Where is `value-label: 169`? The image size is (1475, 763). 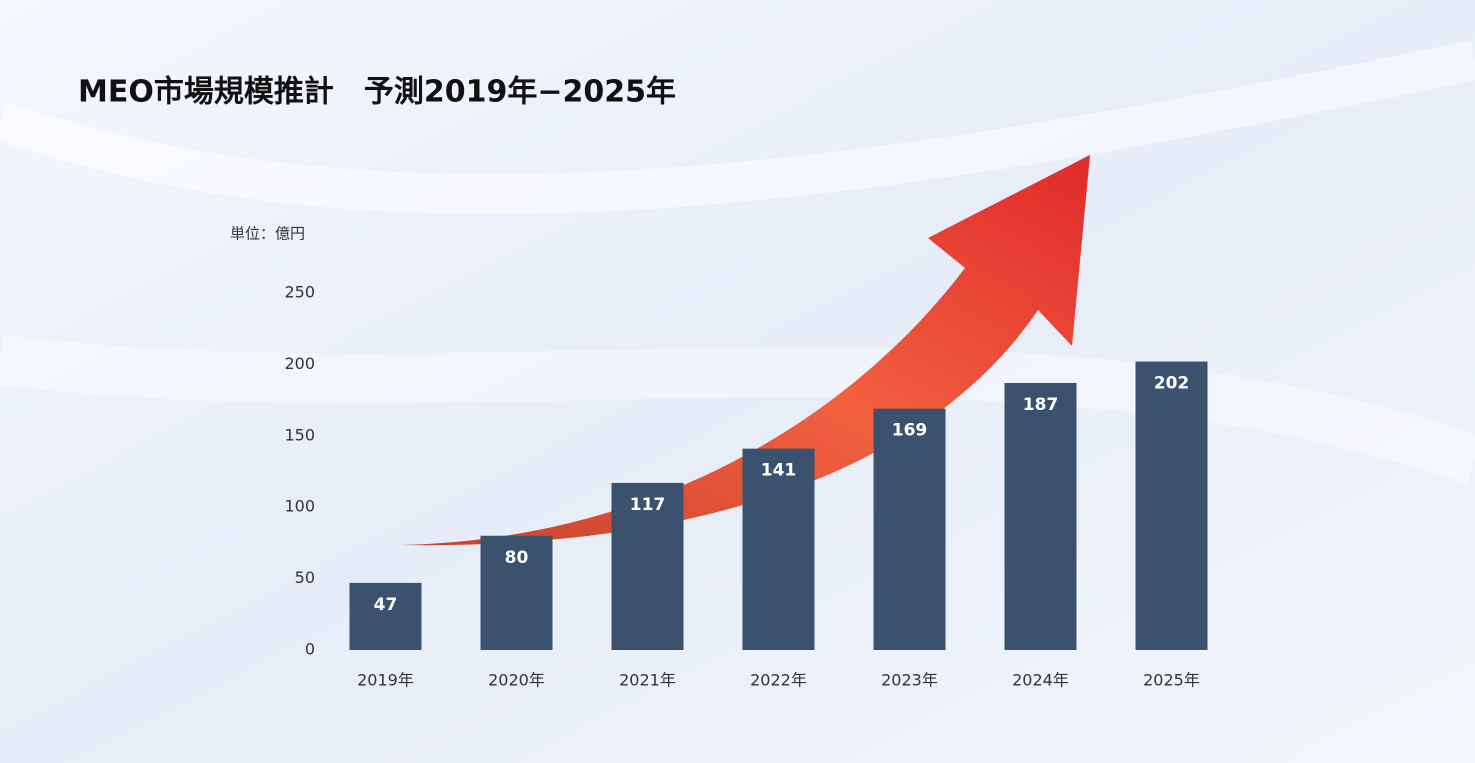
value-label: 169 is located at coordinates (910, 431).